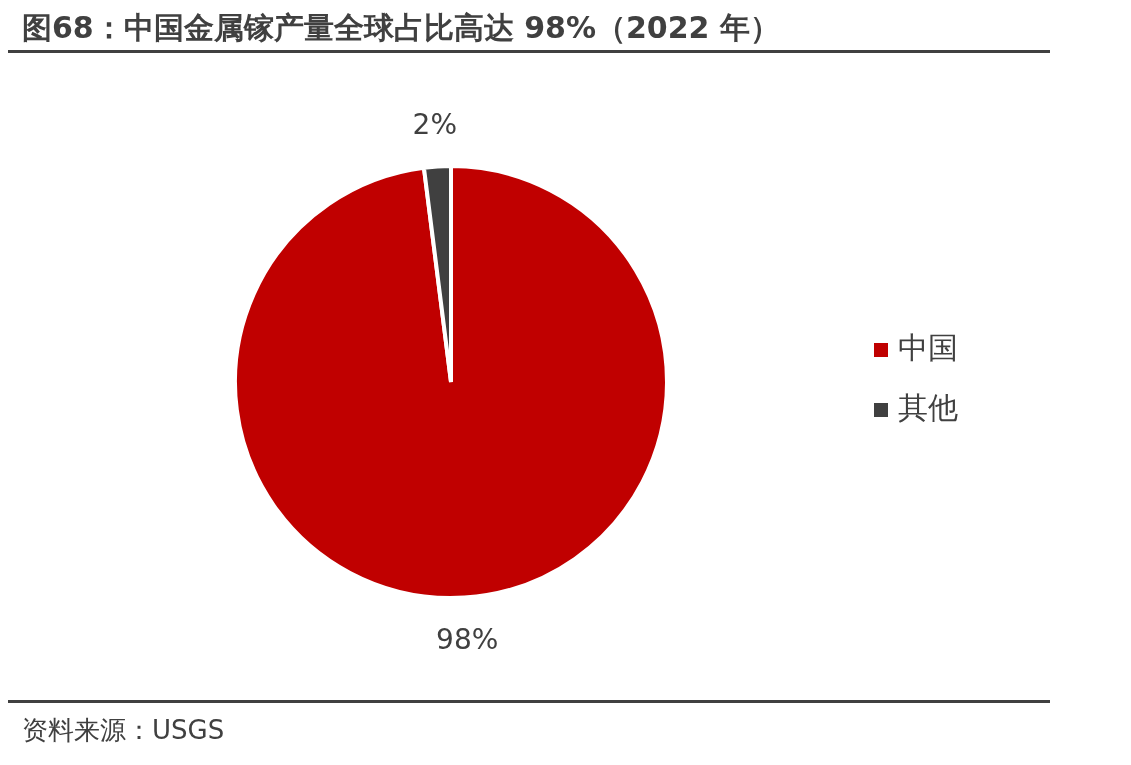 The image size is (1131, 765). I want to click on legend-label: 中国, so click(928, 347).